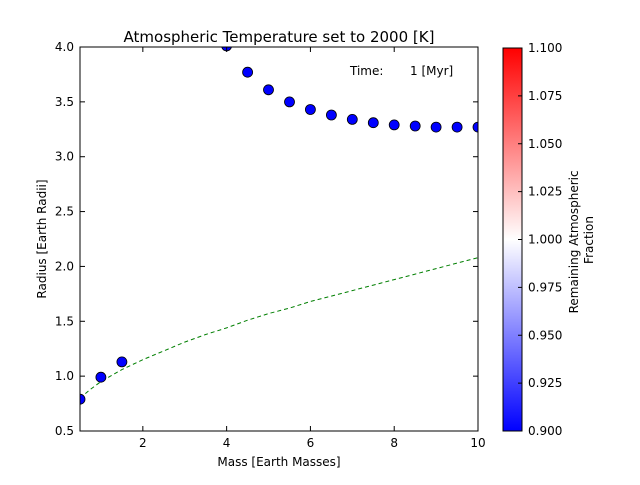 Image resolution: width=640 pixels, height=485 pixels. What do you see at coordinates (64, 102) in the screenshot?
I see `y-tick-label: 3.5` at bounding box center [64, 102].